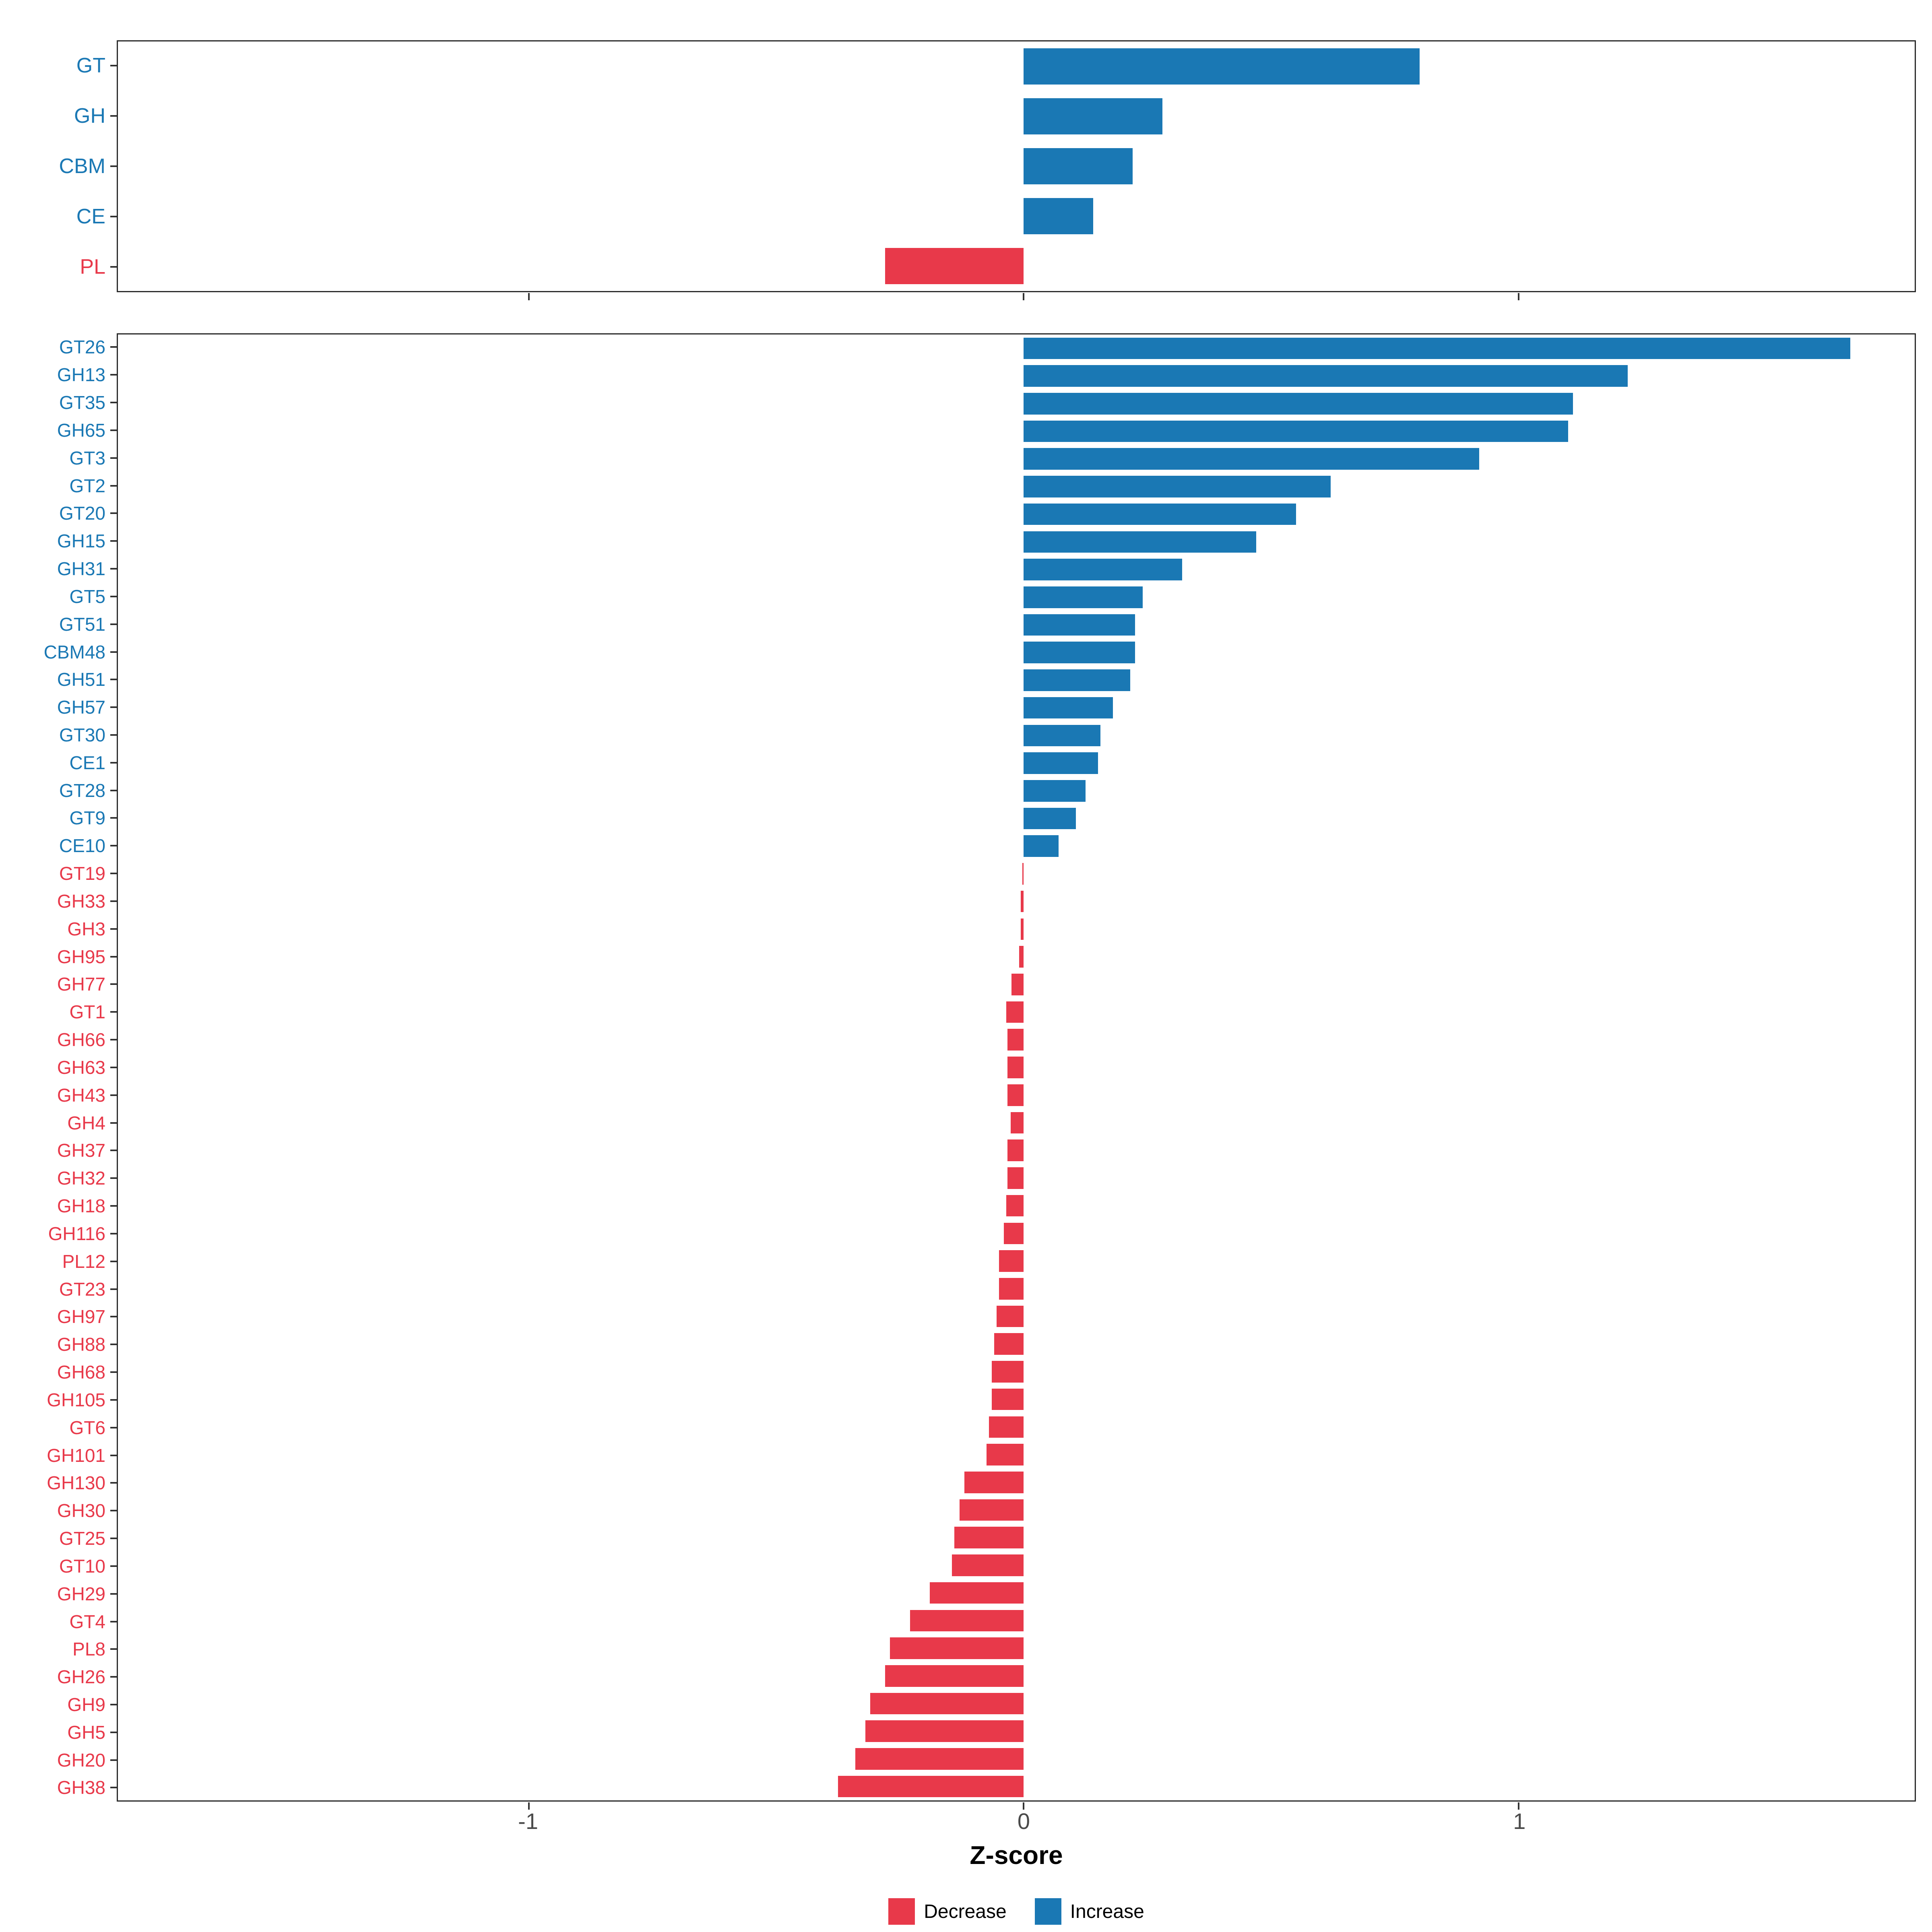  What do you see at coordinates (81, 901) in the screenshot?
I see `category-label: GH33` at bounding box center [81, 901].